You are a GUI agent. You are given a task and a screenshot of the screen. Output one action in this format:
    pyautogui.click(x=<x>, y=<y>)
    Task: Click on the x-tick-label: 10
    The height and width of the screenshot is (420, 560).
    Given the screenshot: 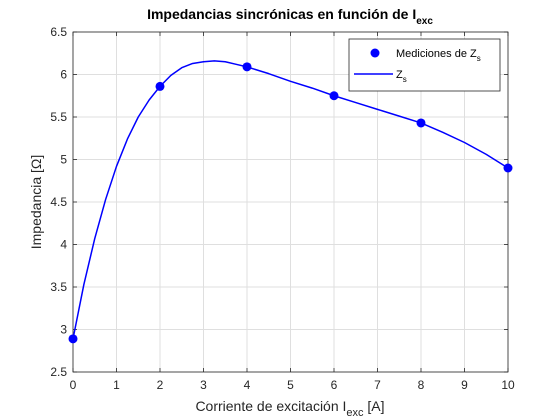 What is the action you would take?
    pyautogui.click(x=508, y=385)
    